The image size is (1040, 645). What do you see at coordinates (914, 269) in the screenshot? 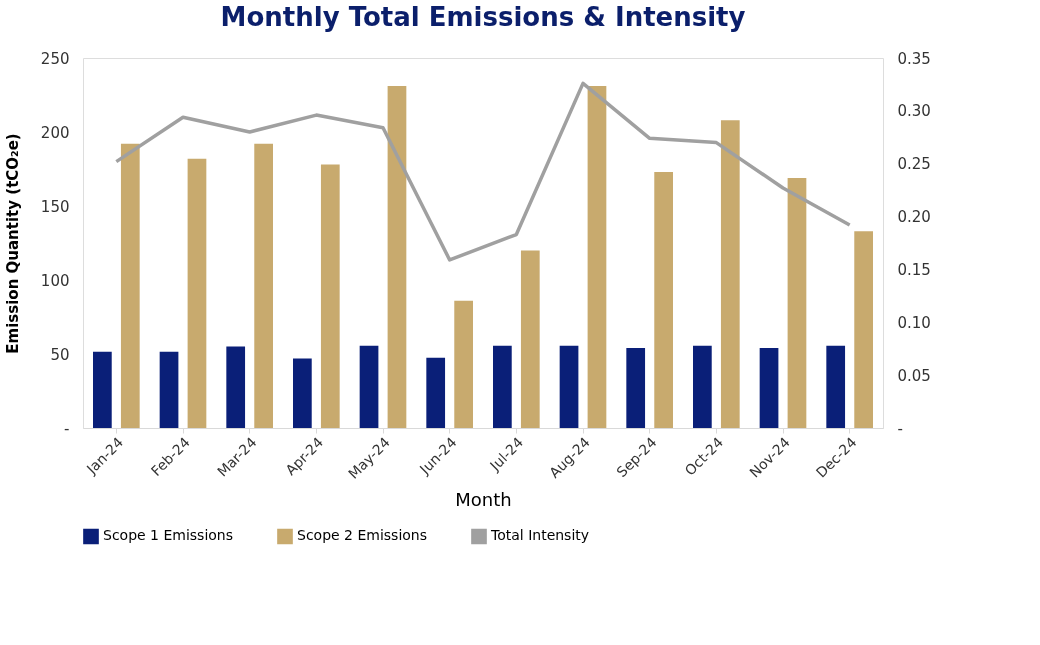
I see `y2-tick-label: 0.15` at bounding box center [914, 269].